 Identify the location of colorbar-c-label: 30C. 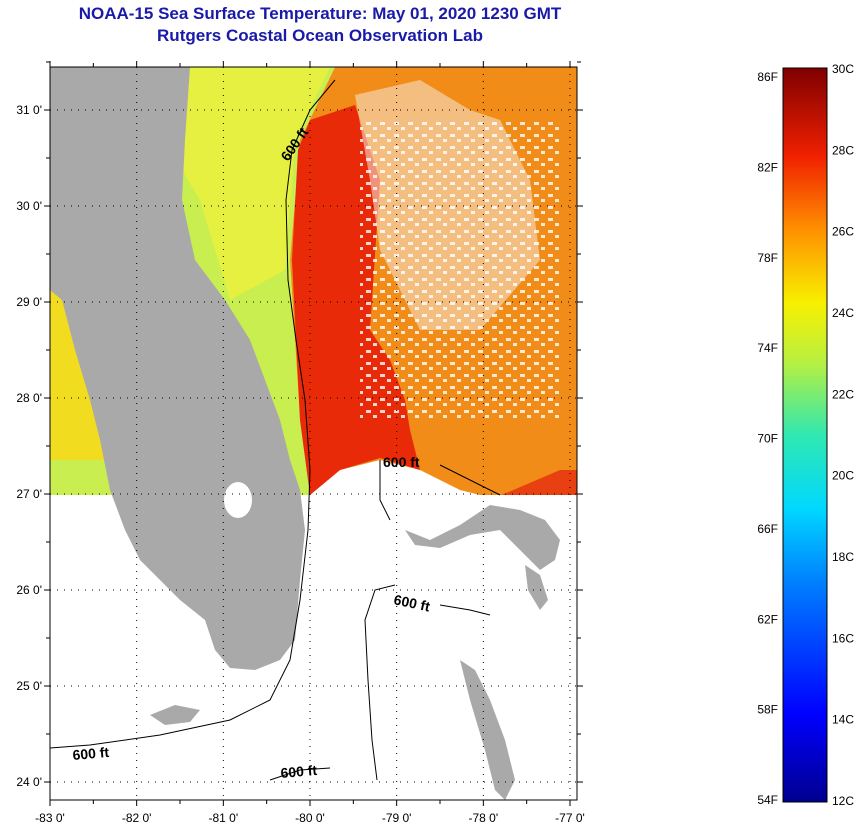
(843, 69).